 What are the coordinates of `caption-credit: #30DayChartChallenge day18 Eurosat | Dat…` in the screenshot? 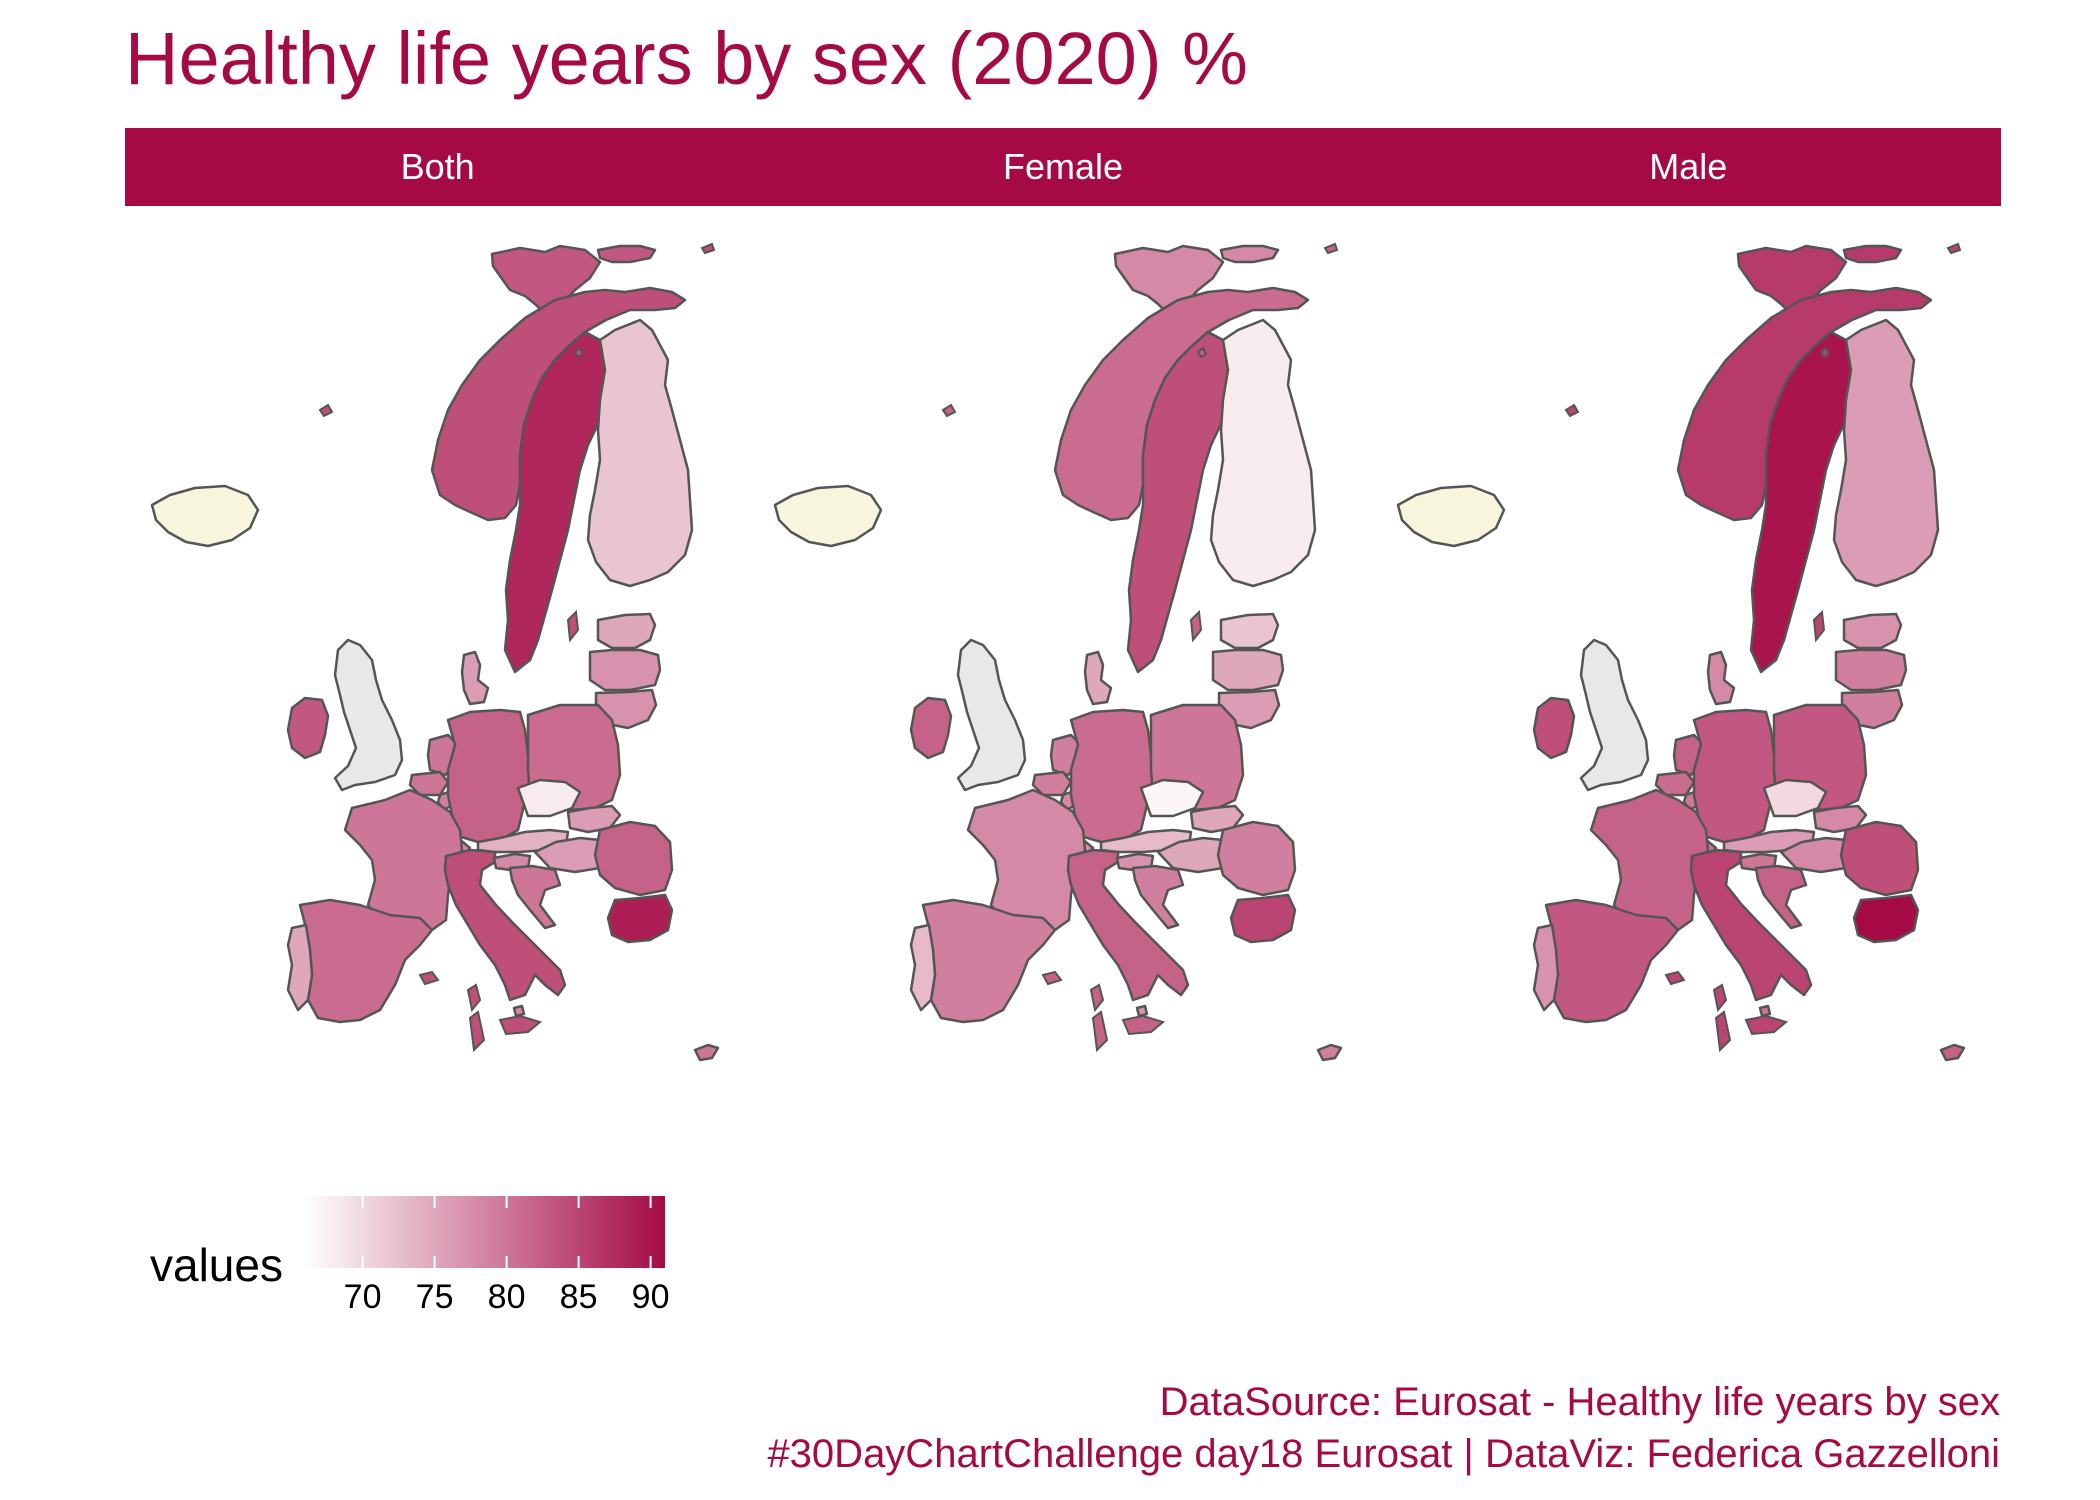 It's located at (1383, 1454).